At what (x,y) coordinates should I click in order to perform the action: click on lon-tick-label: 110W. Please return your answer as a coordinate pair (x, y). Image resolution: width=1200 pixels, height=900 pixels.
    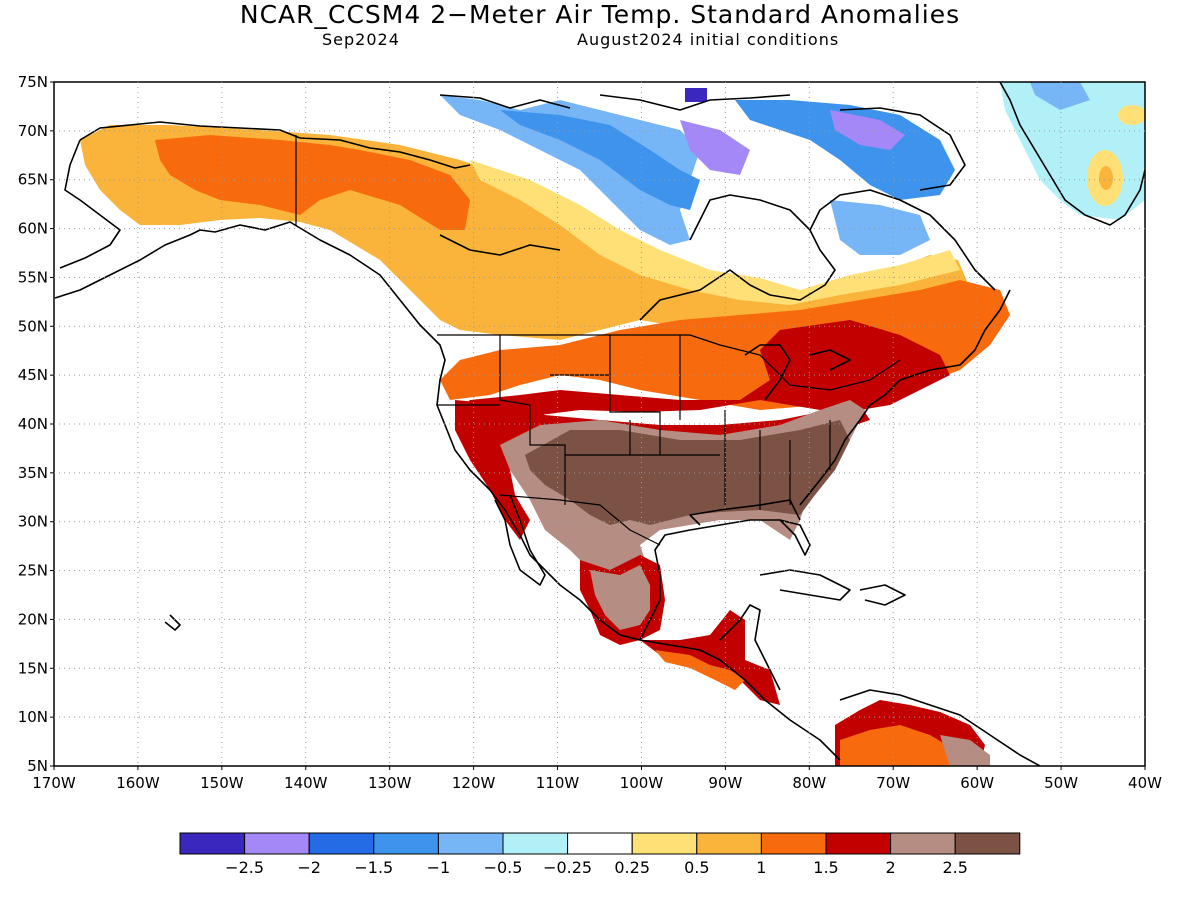
    Looking at the image, I should click on (558, 783).